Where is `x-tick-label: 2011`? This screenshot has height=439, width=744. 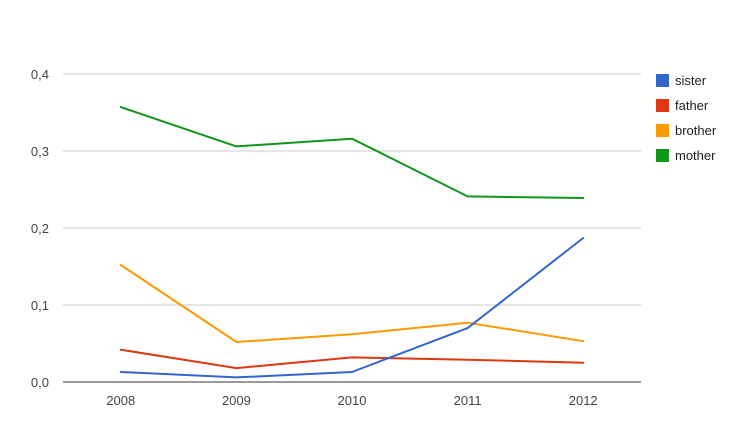 x-tick-label: 2011 is located at coordinates (468, 400).